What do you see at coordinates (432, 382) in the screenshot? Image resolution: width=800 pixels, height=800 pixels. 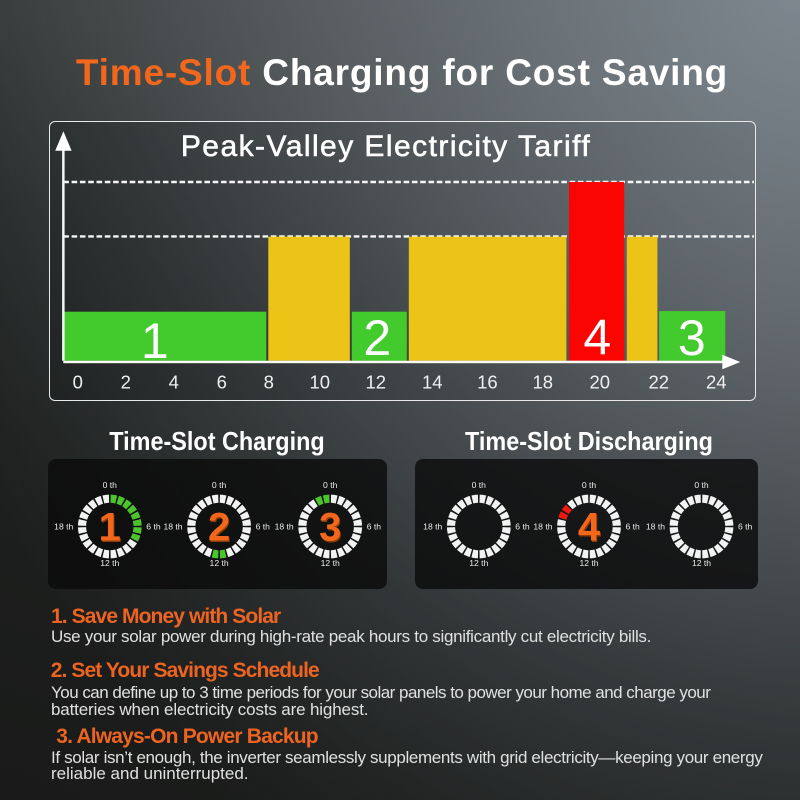 I see `svg-text: 14` at bounding box center [432, 382].